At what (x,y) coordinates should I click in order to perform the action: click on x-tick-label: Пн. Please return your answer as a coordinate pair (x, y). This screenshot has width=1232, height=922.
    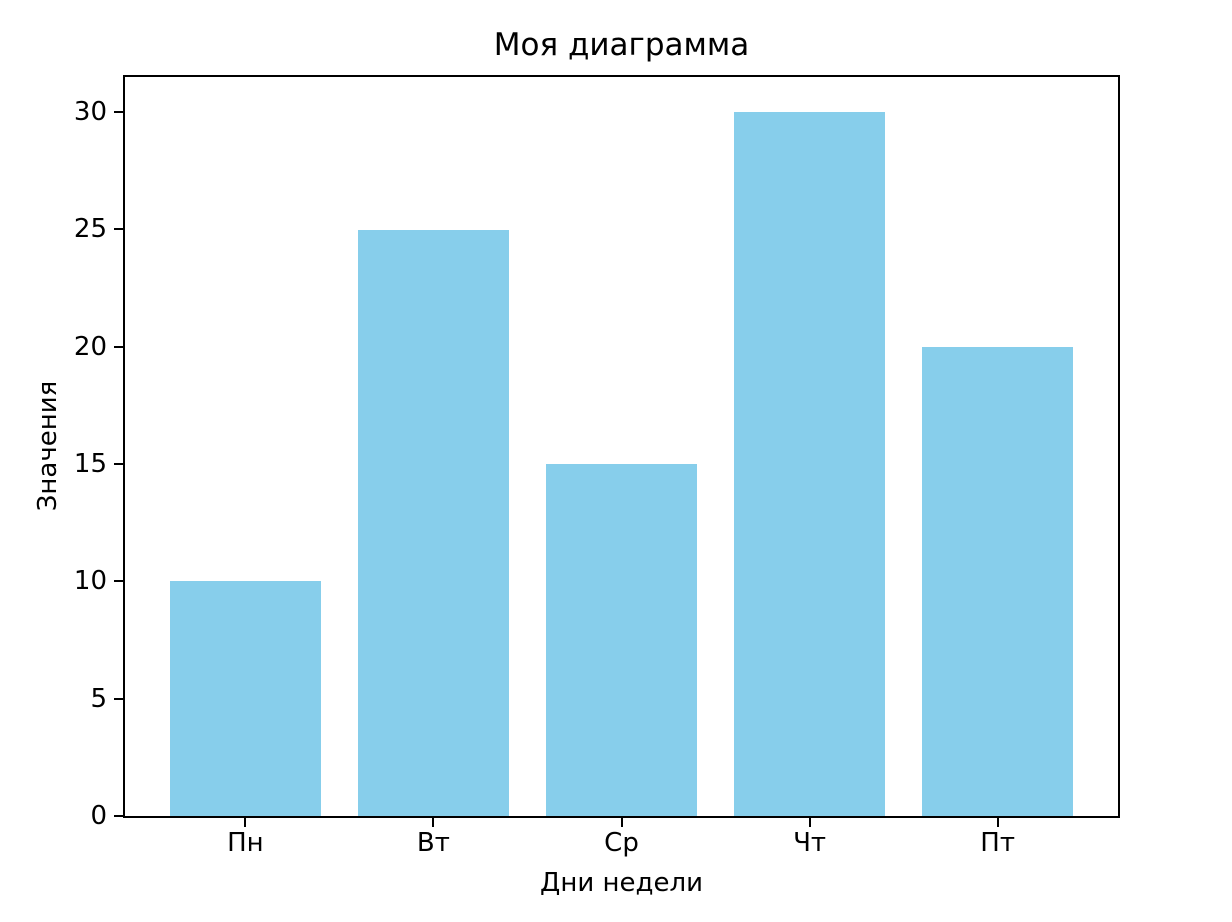
    Looking at the image, I should click on (245, 843).